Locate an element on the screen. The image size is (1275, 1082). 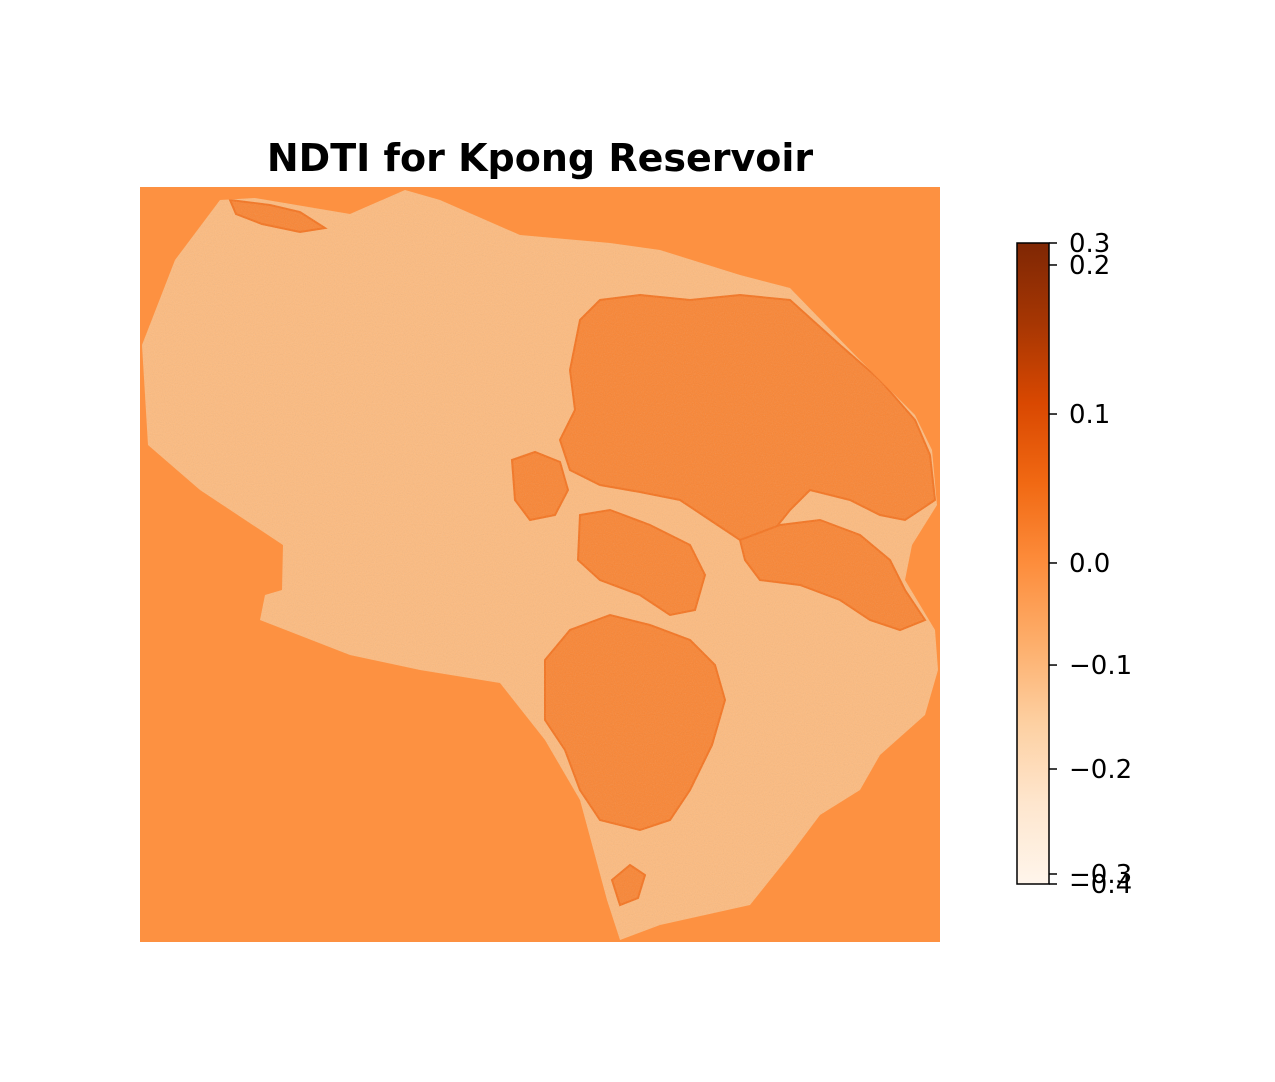
colorbar-tick-label: −0.4 is located at coordinates (1100, 885).